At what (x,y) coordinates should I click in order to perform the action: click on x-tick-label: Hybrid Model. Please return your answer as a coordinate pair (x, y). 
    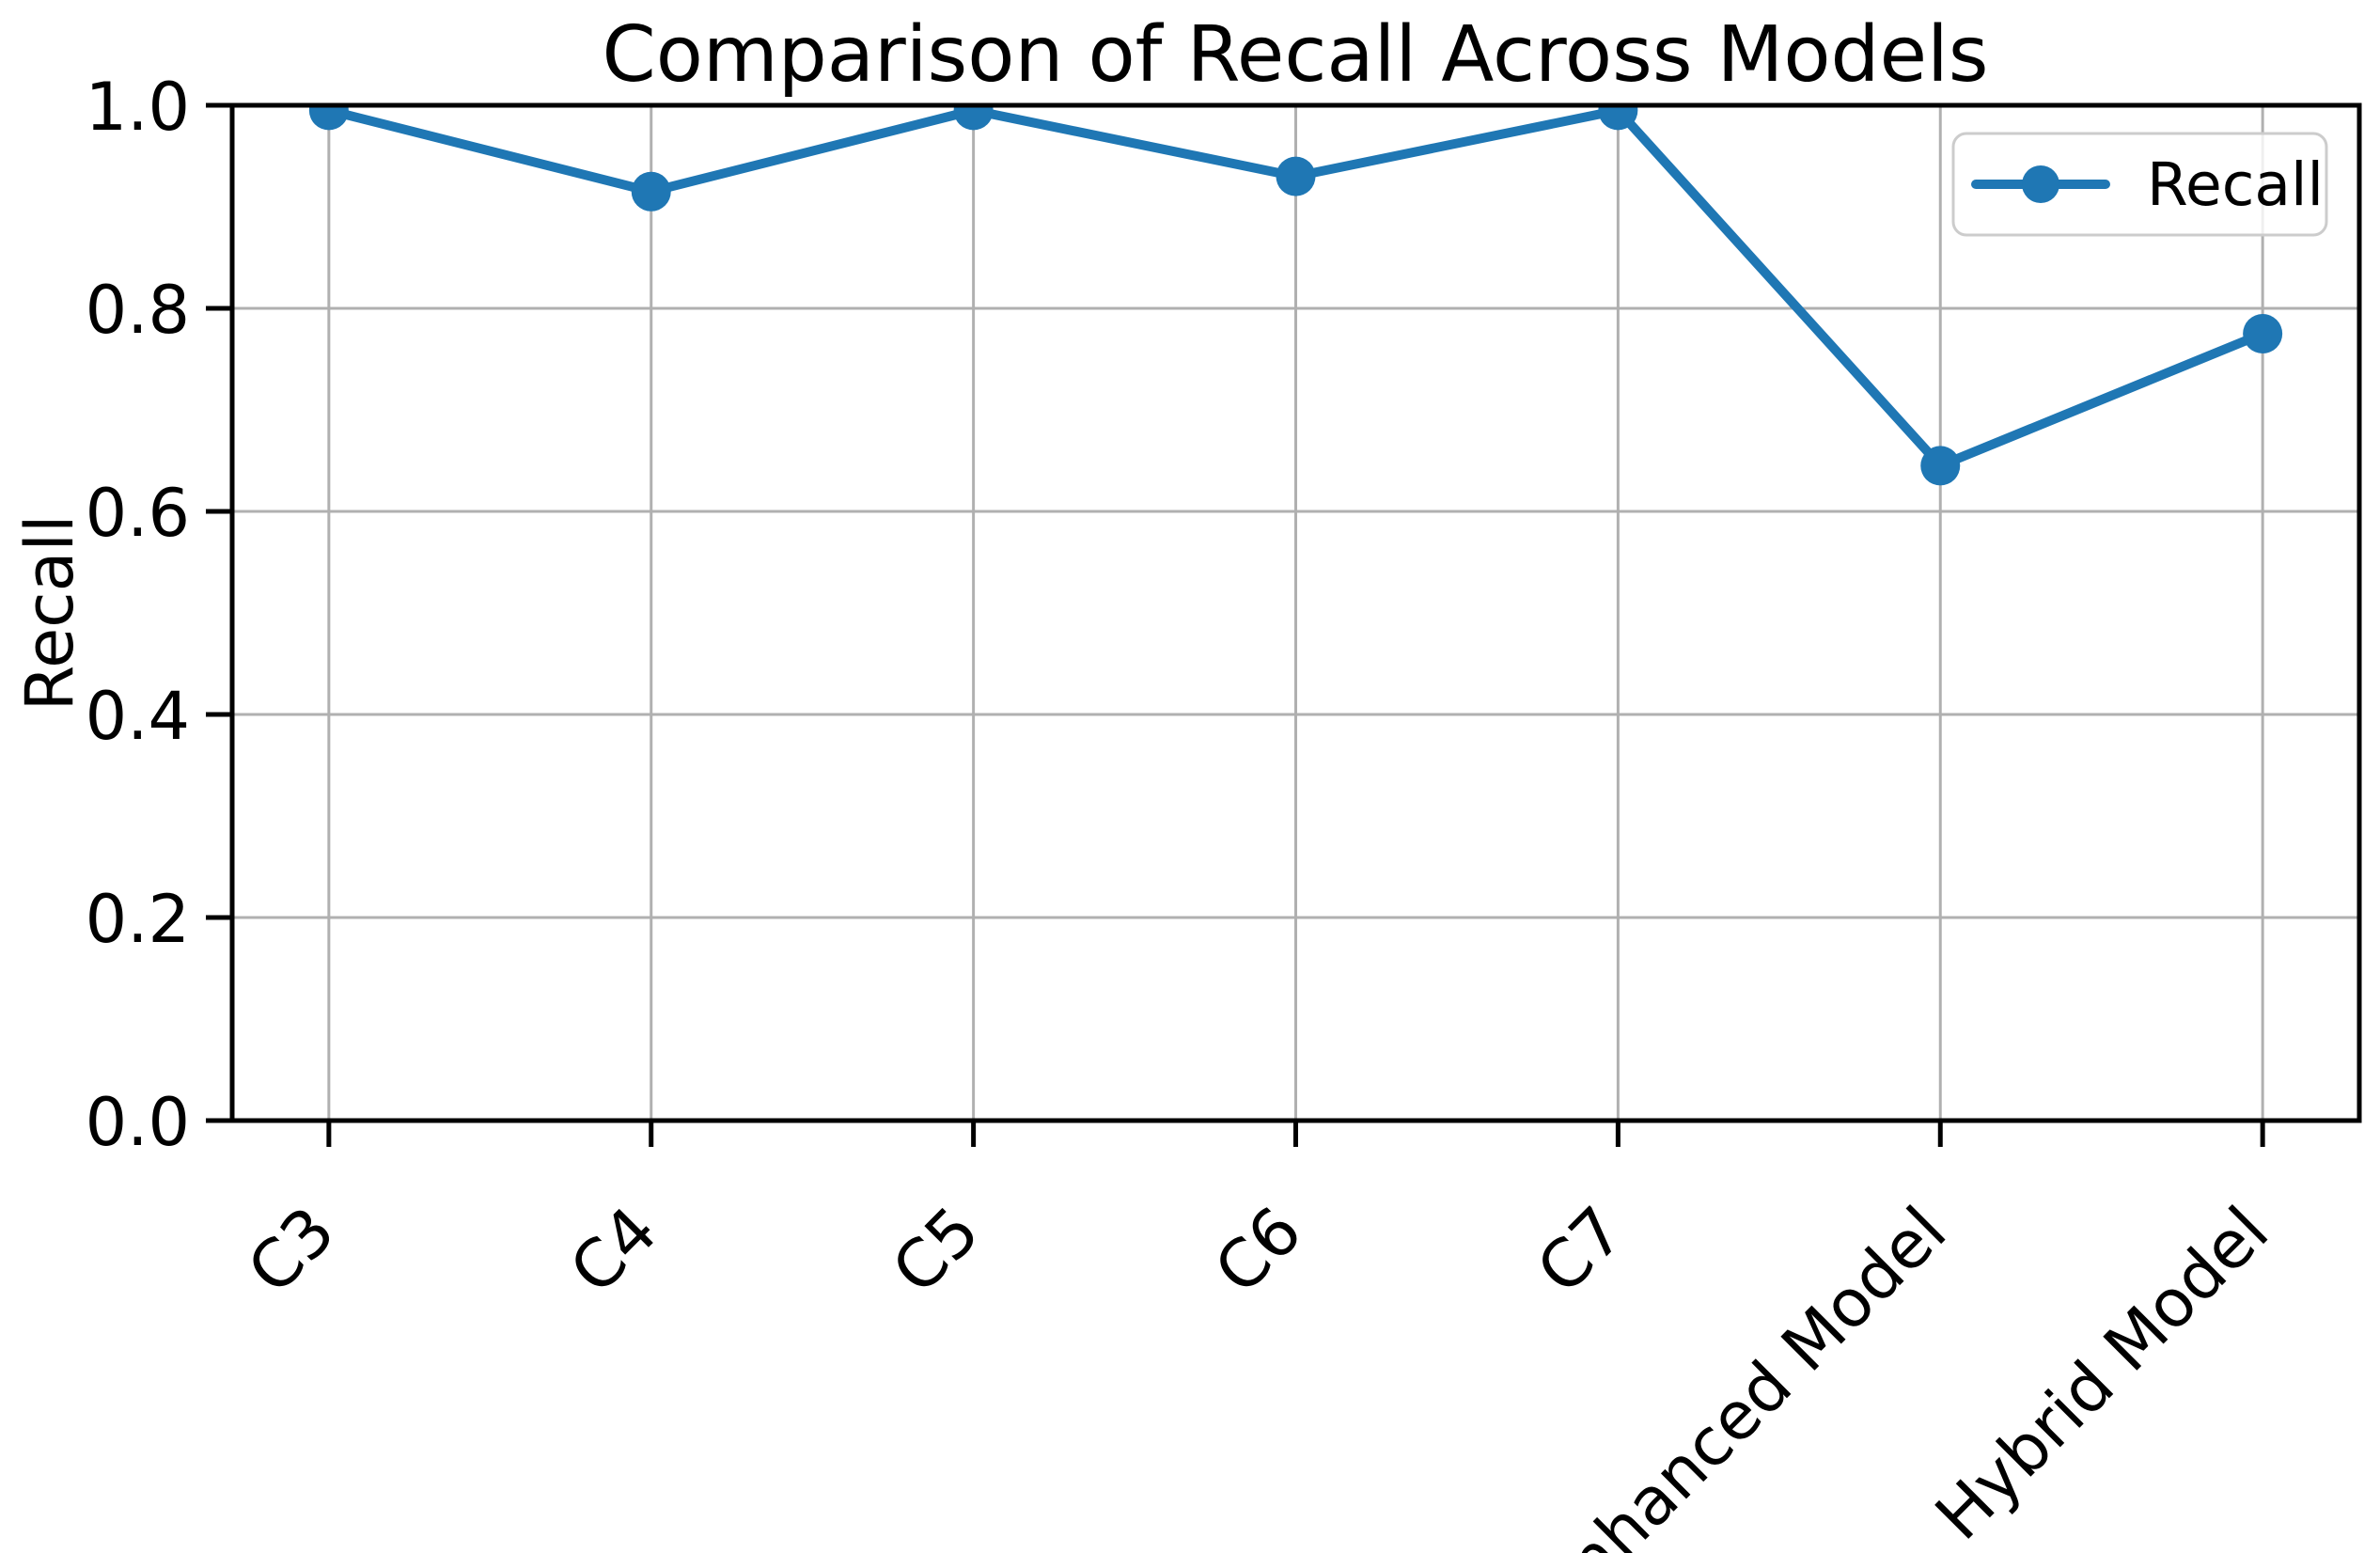
    Looking at the image, I should click on (2101, 1372).